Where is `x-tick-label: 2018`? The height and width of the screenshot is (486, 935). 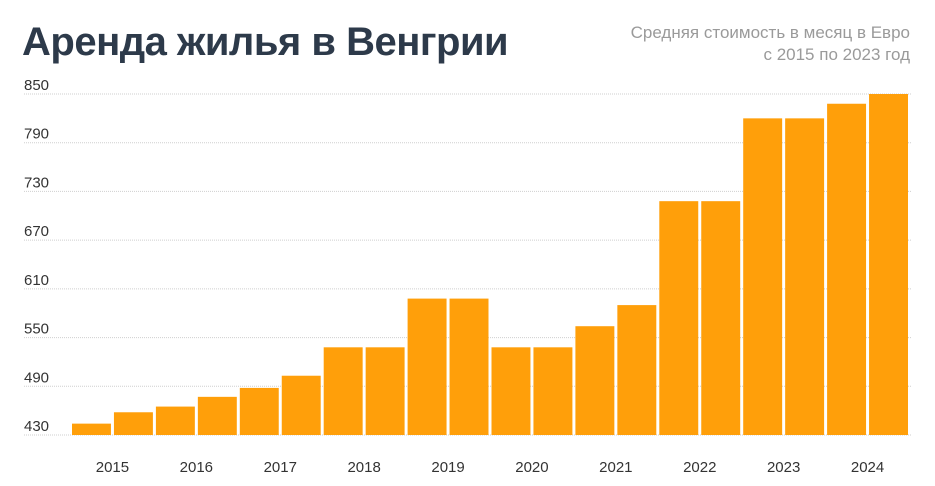
x-tick-label: 2018 is located at coordinates (363, 467).